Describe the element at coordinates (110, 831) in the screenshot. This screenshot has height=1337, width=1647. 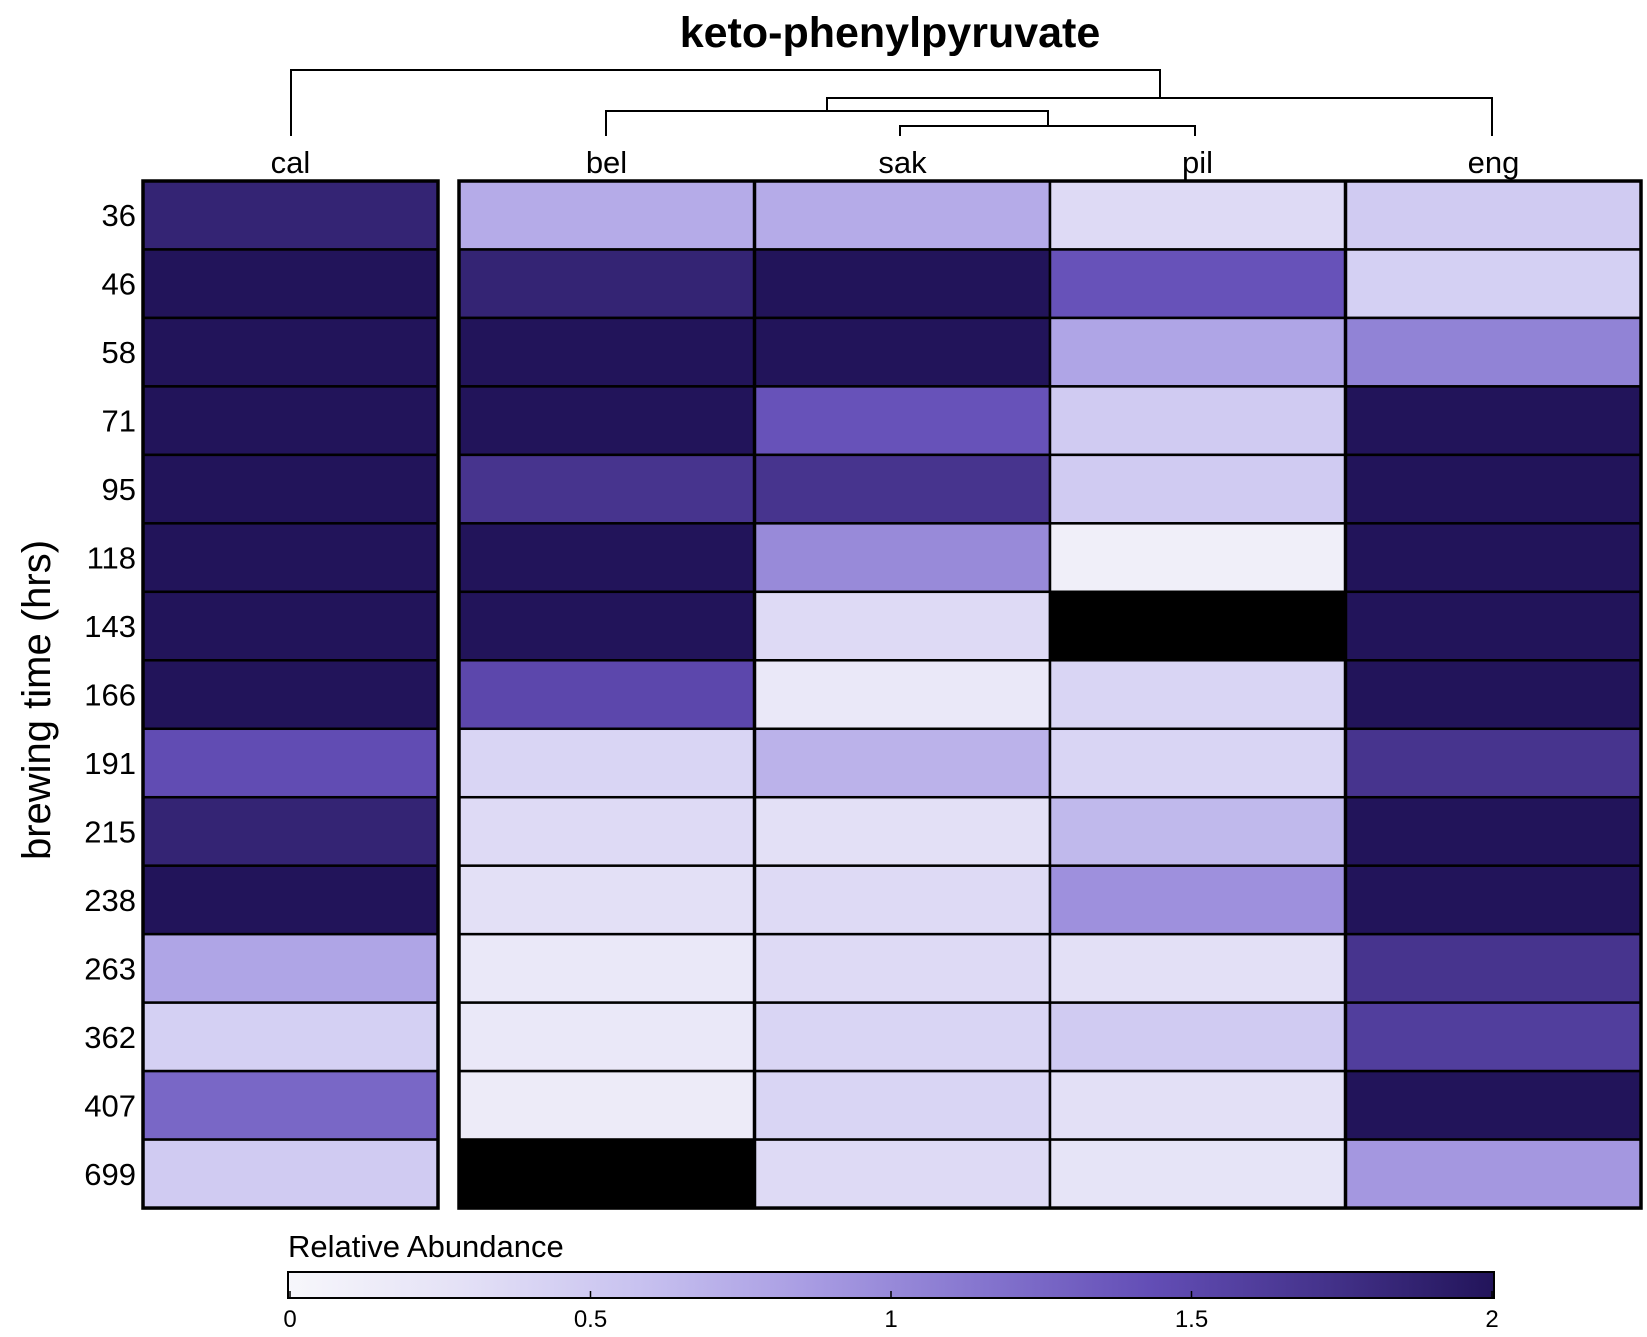
I see `row-label: 215` at that location.